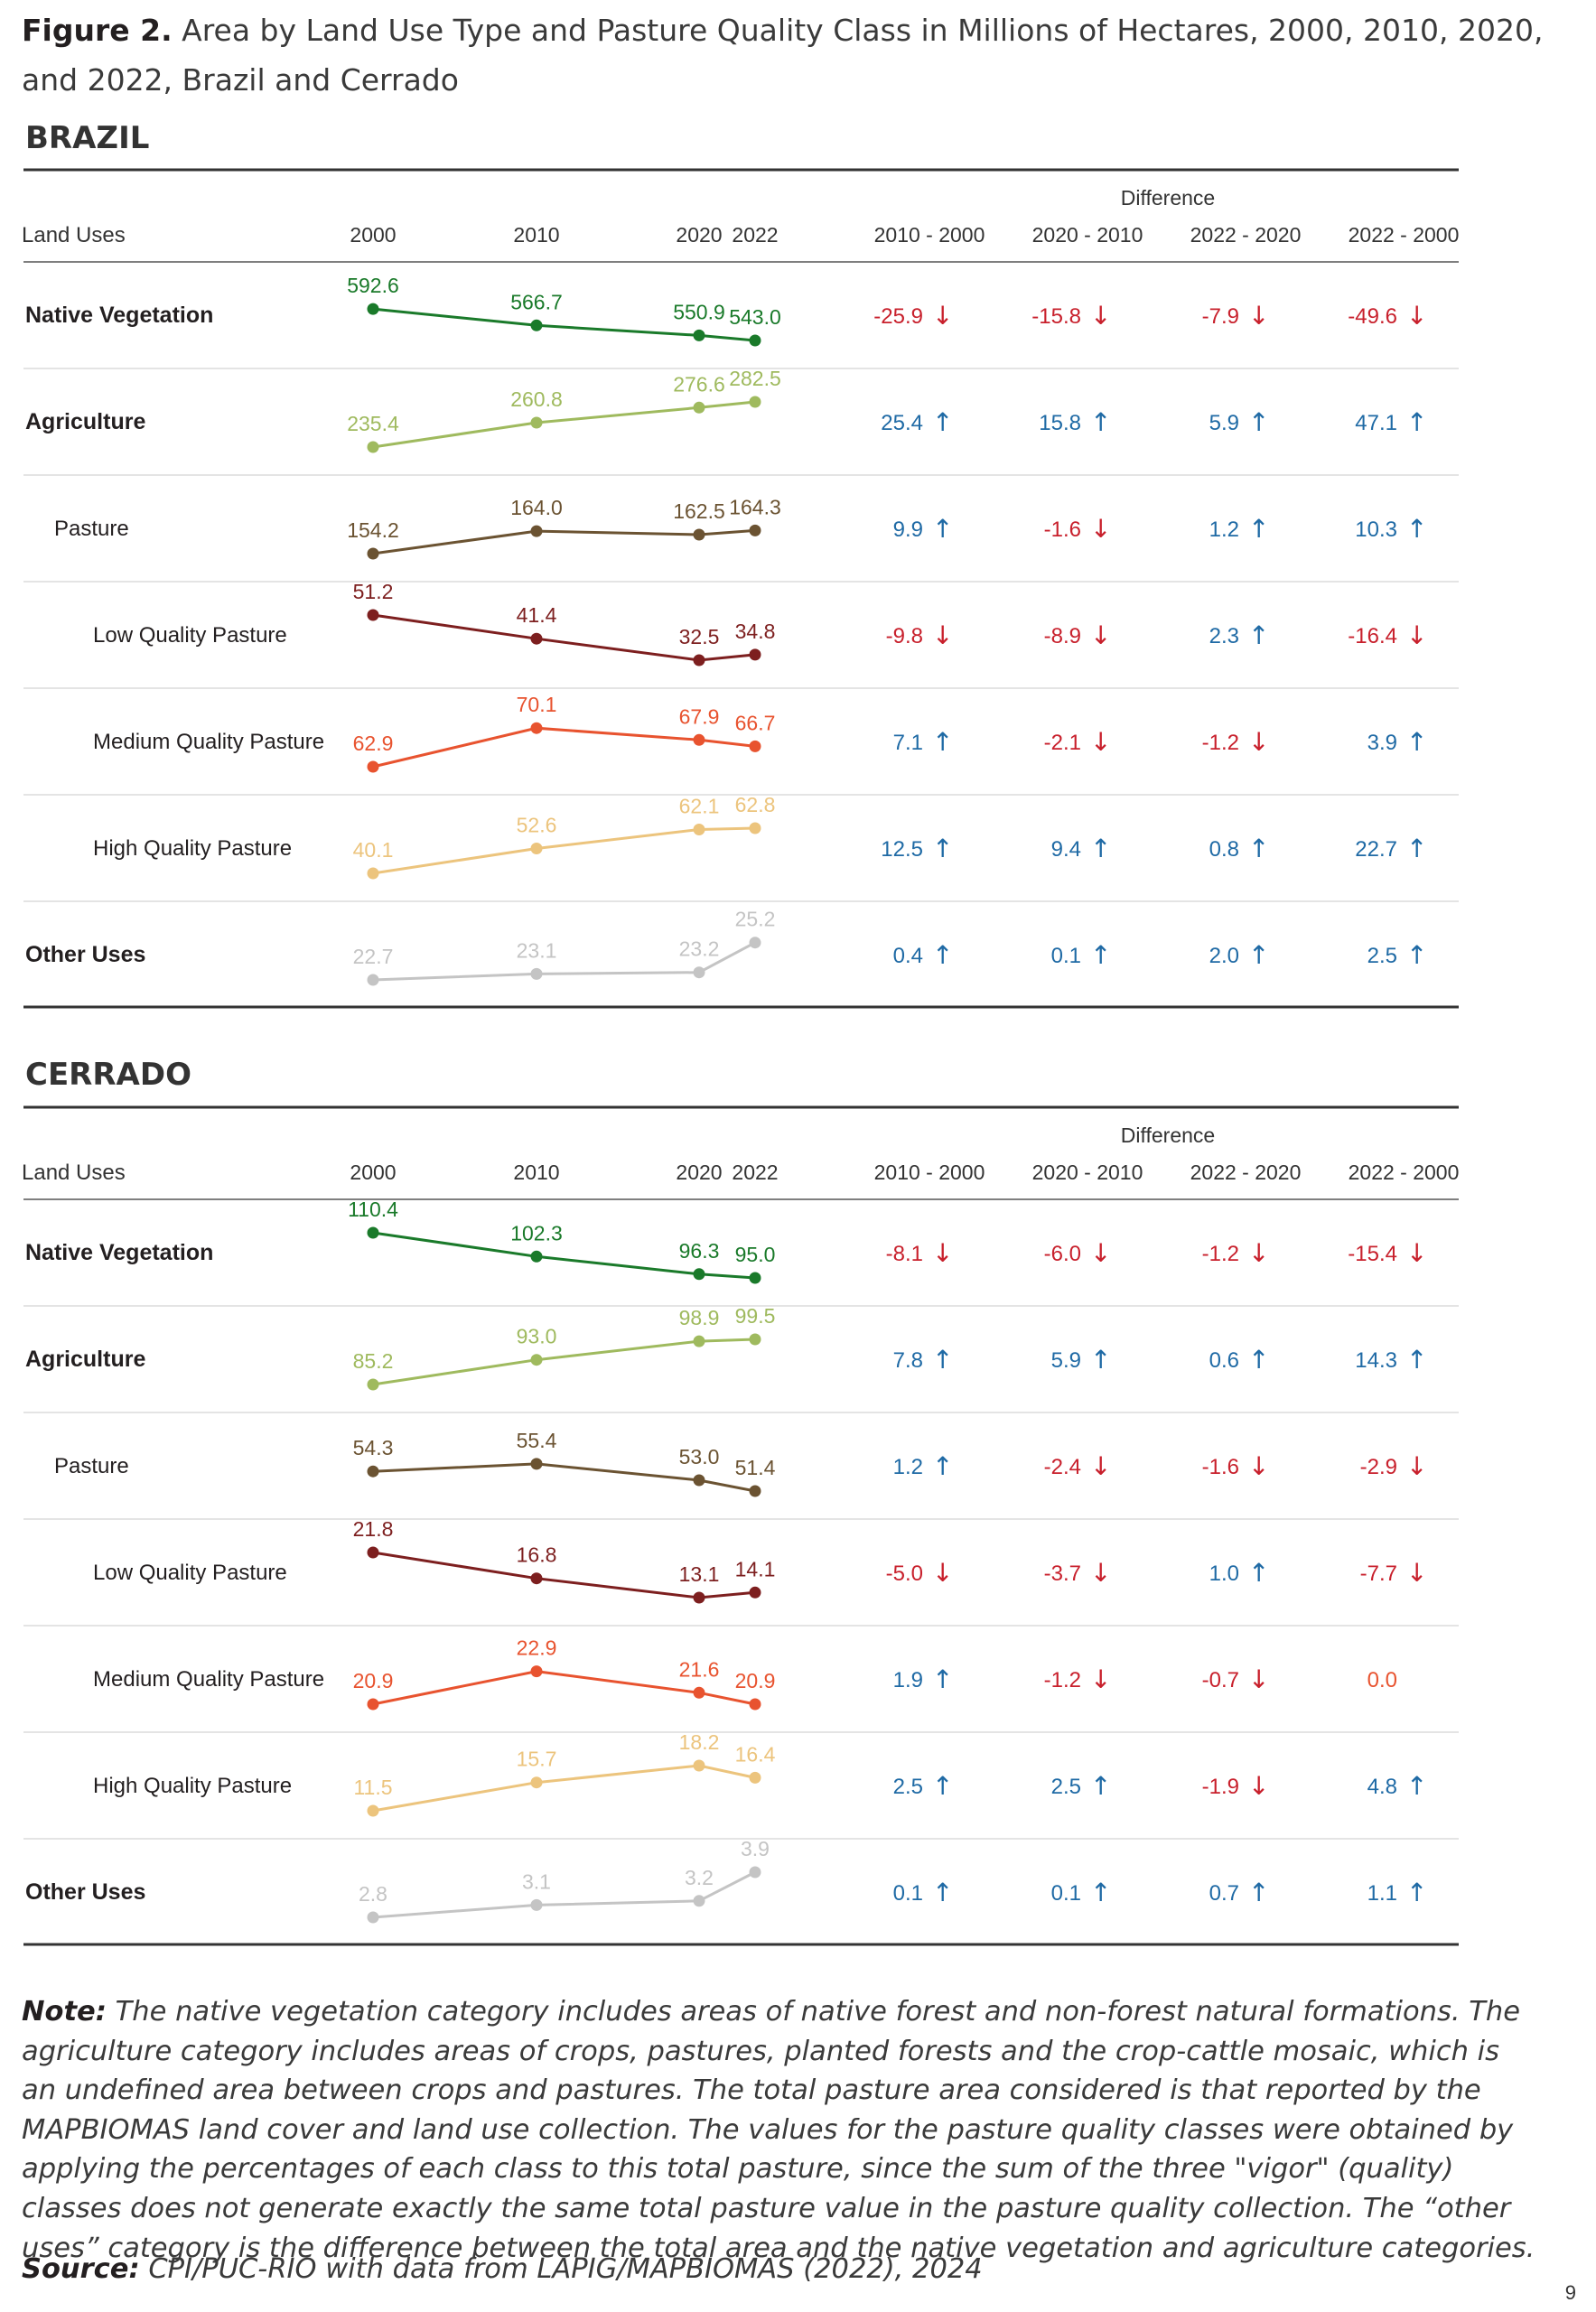  What do you see at coordinates (208, 1680) in the screenshot?
I see `row-label-medium-quality-pasture: Medium Quality Pasture` at bounding box center [208, 1680].